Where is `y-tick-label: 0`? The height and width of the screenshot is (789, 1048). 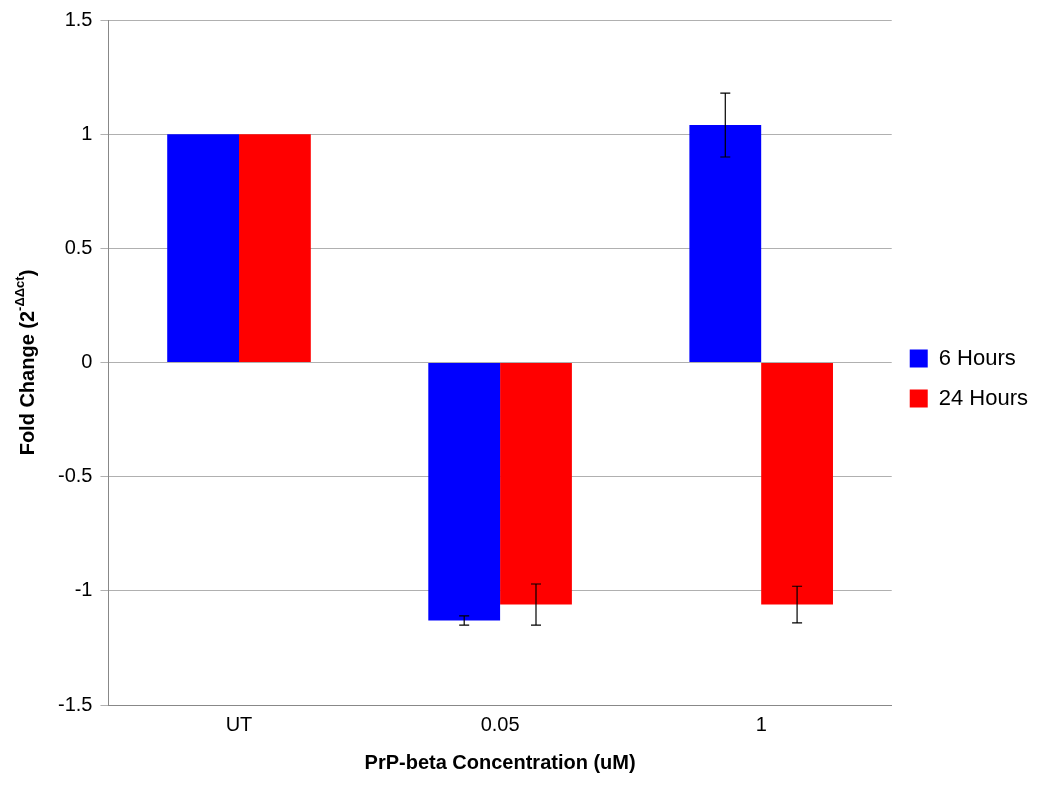
y-tick-label: 0 is located at coordinates (87, 361).